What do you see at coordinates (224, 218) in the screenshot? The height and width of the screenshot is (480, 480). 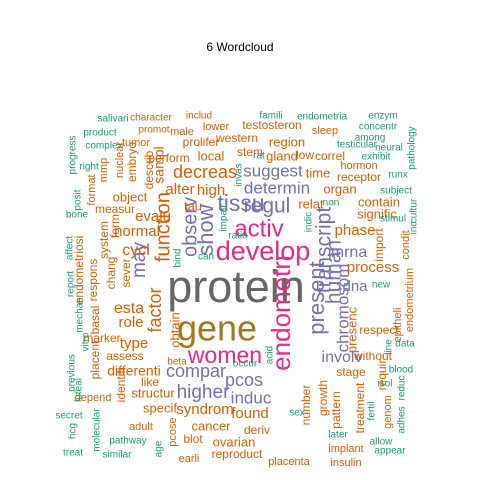 I see `word-impair: impair` at bounding box center [224, 218].